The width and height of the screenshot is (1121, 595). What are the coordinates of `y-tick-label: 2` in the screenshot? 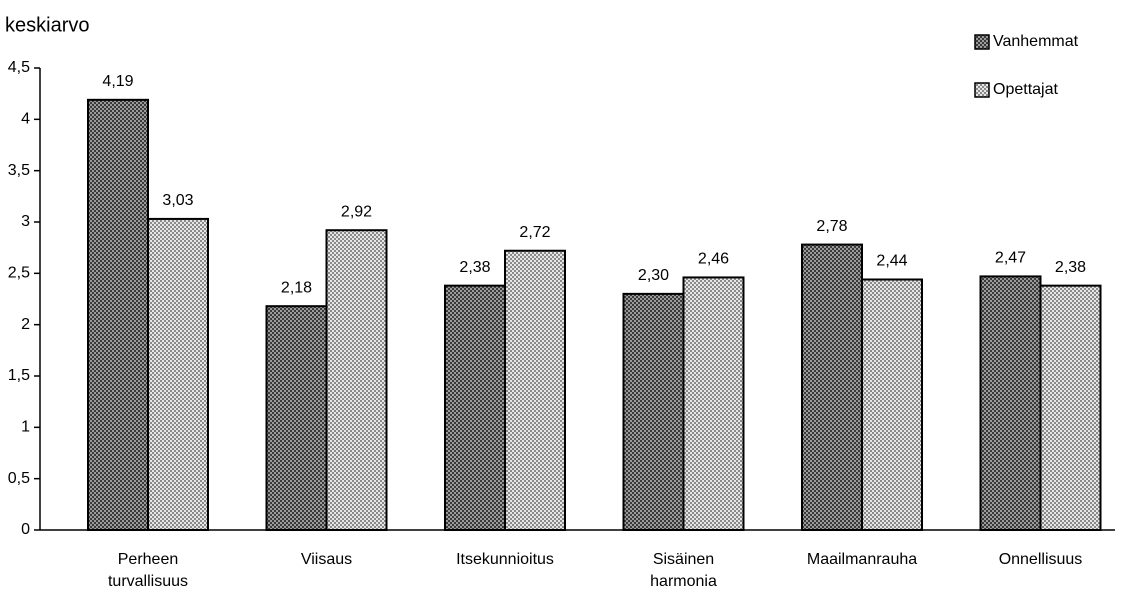 It's located at (25, 324).